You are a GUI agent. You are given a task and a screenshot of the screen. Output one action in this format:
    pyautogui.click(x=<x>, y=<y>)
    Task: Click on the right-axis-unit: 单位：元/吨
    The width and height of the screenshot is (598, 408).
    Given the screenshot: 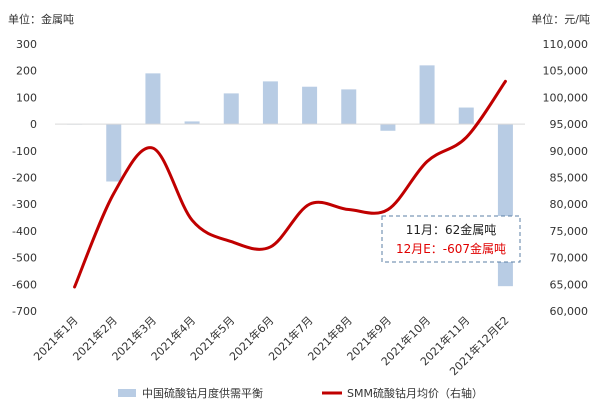 What is the action you would take?
    pyautogui.click(x=560, y=19)
    